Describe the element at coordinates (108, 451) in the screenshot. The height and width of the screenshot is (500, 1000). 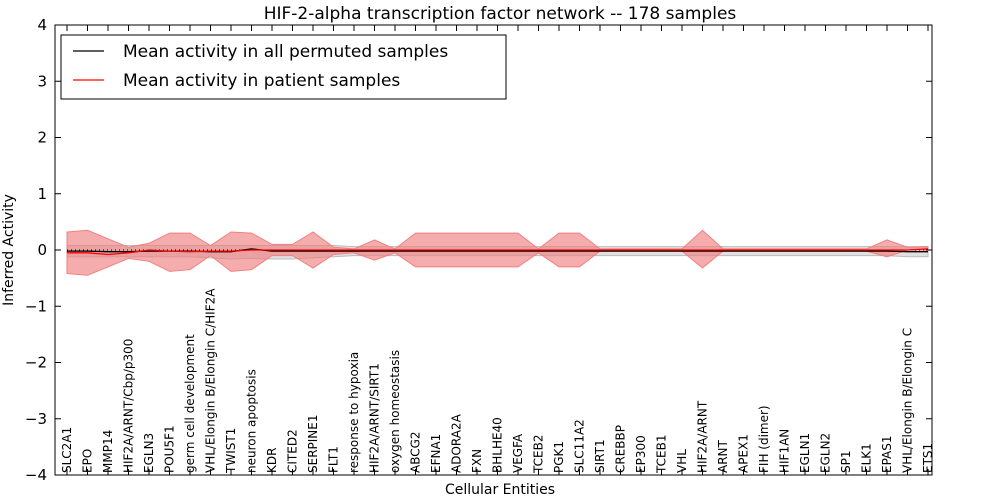
I see `x-tick-label: MMP14` at that location.